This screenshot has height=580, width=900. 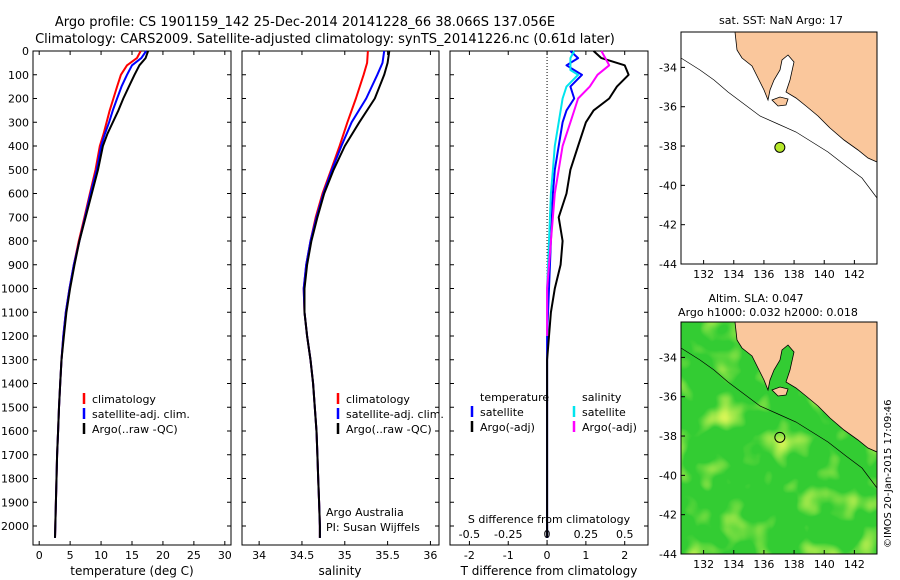 What do you see at coordinates (602, 397) in the screenshot?
I see `legend-heading-salinity: salinity` at bounding box center [602, 397].